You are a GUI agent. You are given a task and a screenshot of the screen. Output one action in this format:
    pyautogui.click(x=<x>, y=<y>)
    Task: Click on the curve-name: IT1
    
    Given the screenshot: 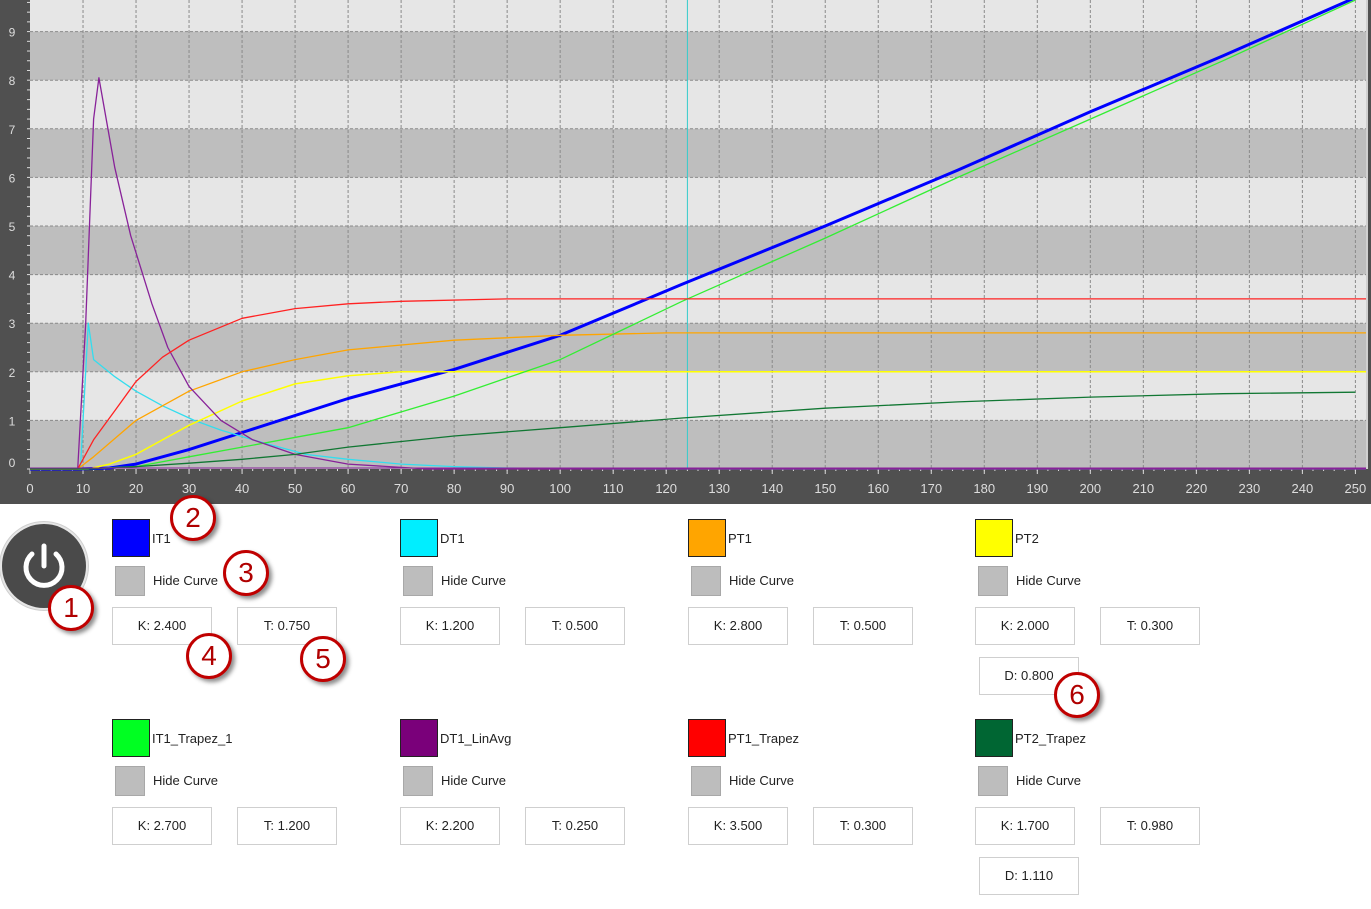 What is the action you would take?
    pyautogui.click(x=161, y=538)
    